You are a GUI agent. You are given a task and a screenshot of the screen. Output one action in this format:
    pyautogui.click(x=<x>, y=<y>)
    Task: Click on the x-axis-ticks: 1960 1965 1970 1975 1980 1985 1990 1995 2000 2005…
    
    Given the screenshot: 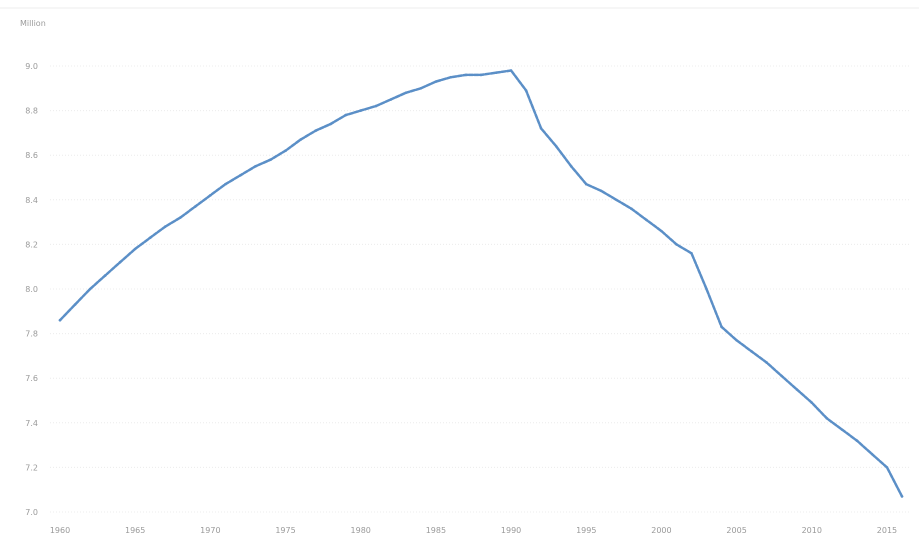 What is the action you would take?
    pyautogui.click(x=473, y=530)
    